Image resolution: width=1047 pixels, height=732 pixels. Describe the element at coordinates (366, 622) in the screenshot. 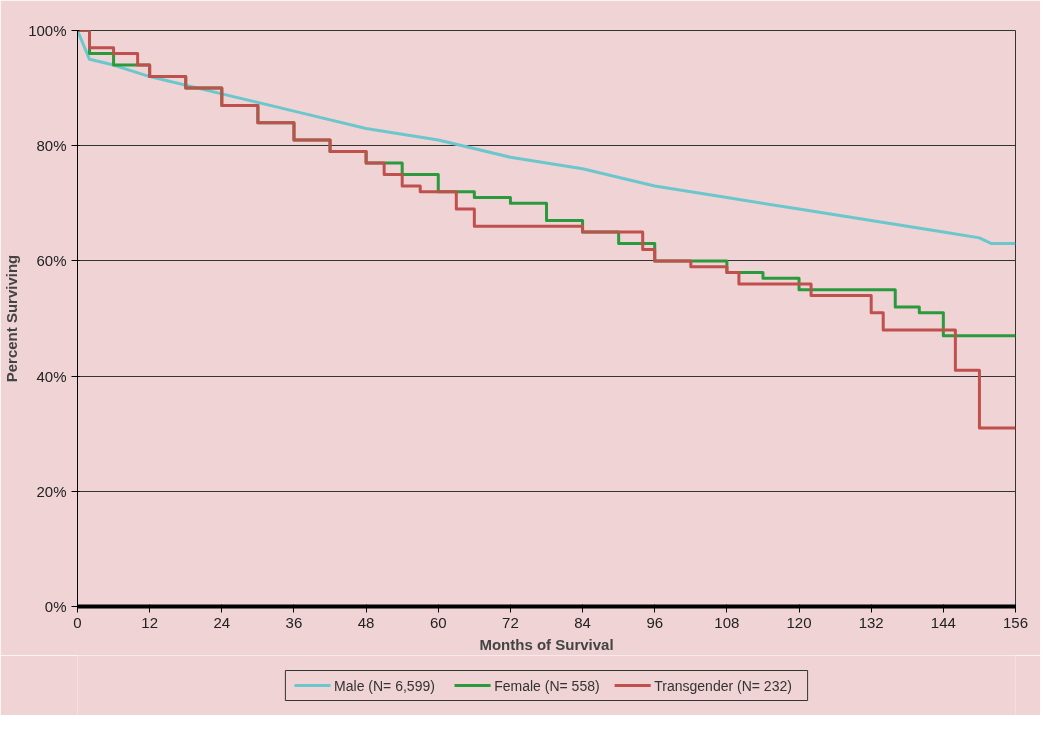

I see `x-tick-label: 48` at that location.